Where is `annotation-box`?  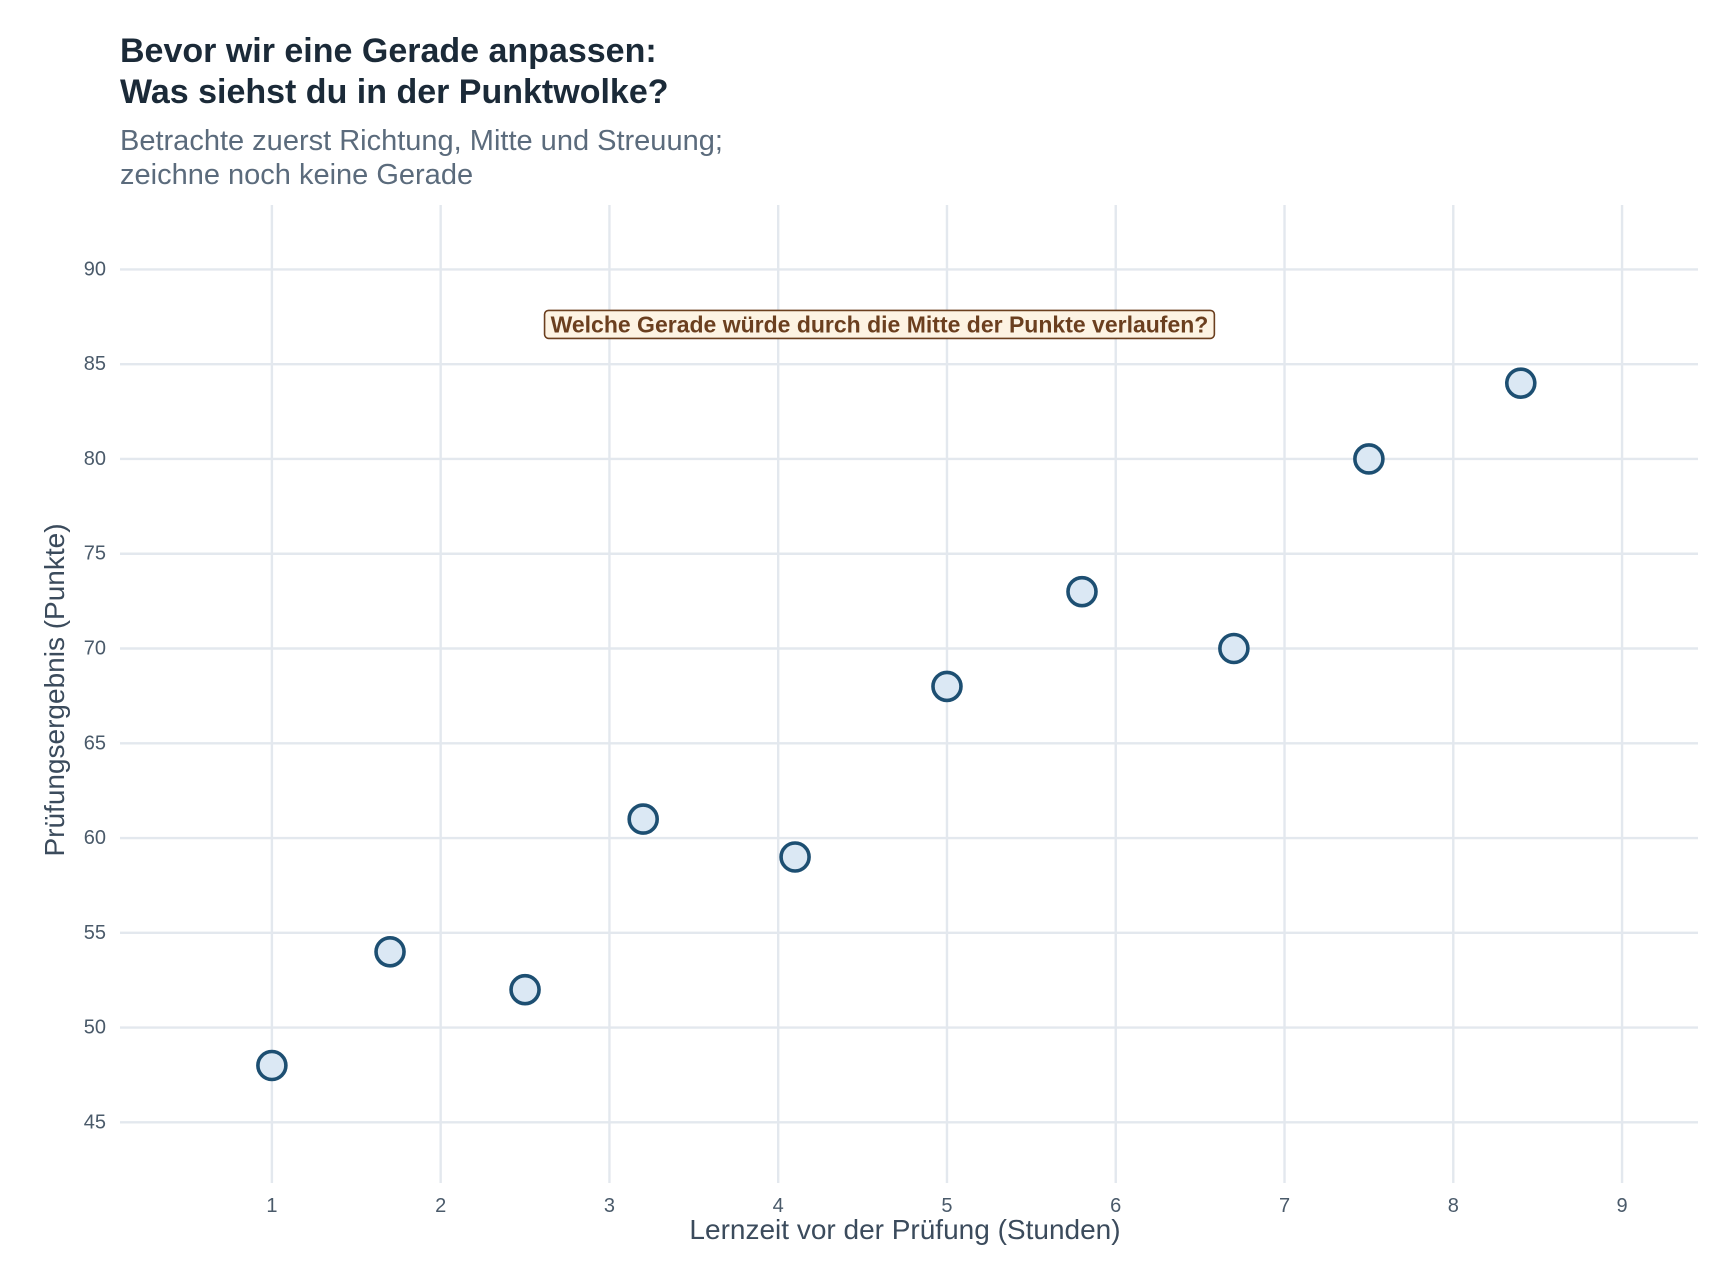 annotation-box is located at coordinates (879, 324).